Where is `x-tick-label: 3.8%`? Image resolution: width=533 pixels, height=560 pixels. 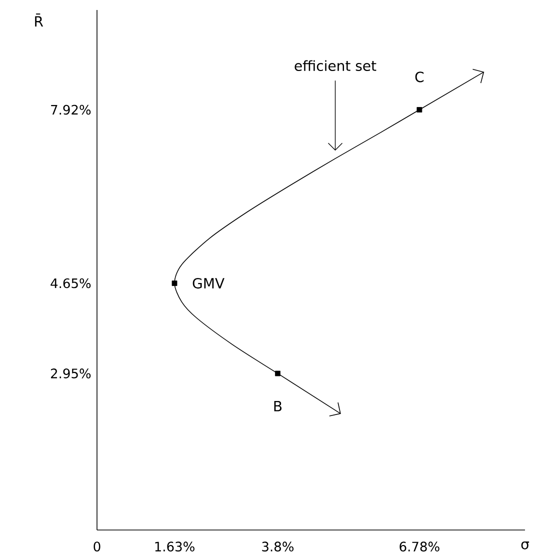 x-tick-label: 3.8% is located at coordinates (278, 547).